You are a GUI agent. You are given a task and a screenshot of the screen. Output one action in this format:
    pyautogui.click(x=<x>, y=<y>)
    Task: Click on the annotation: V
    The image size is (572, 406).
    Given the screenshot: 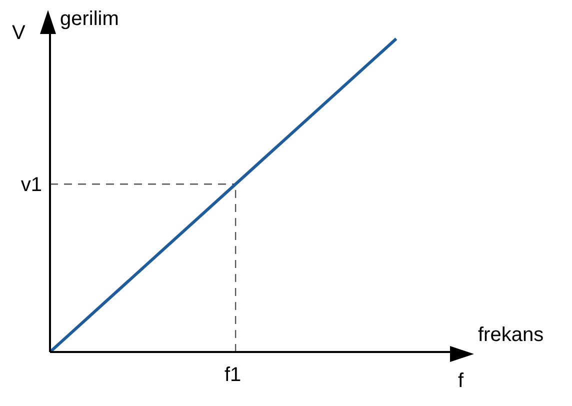 What is the action you would take?
    pyautogui.click(x=19, y=33)
    